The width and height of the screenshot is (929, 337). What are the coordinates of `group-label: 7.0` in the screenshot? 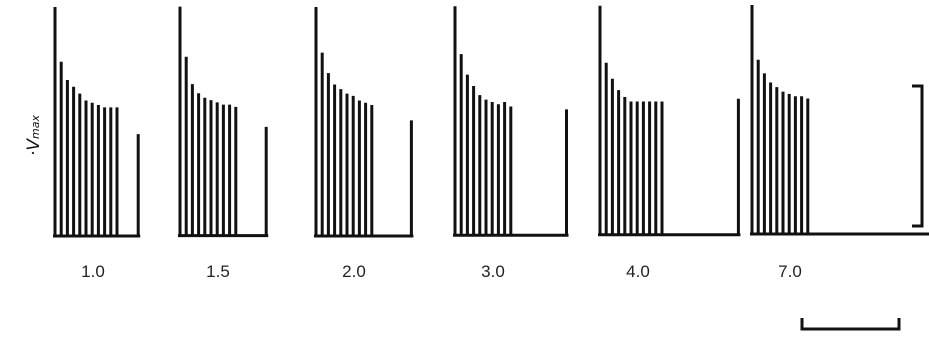 It's located at (790, 271).